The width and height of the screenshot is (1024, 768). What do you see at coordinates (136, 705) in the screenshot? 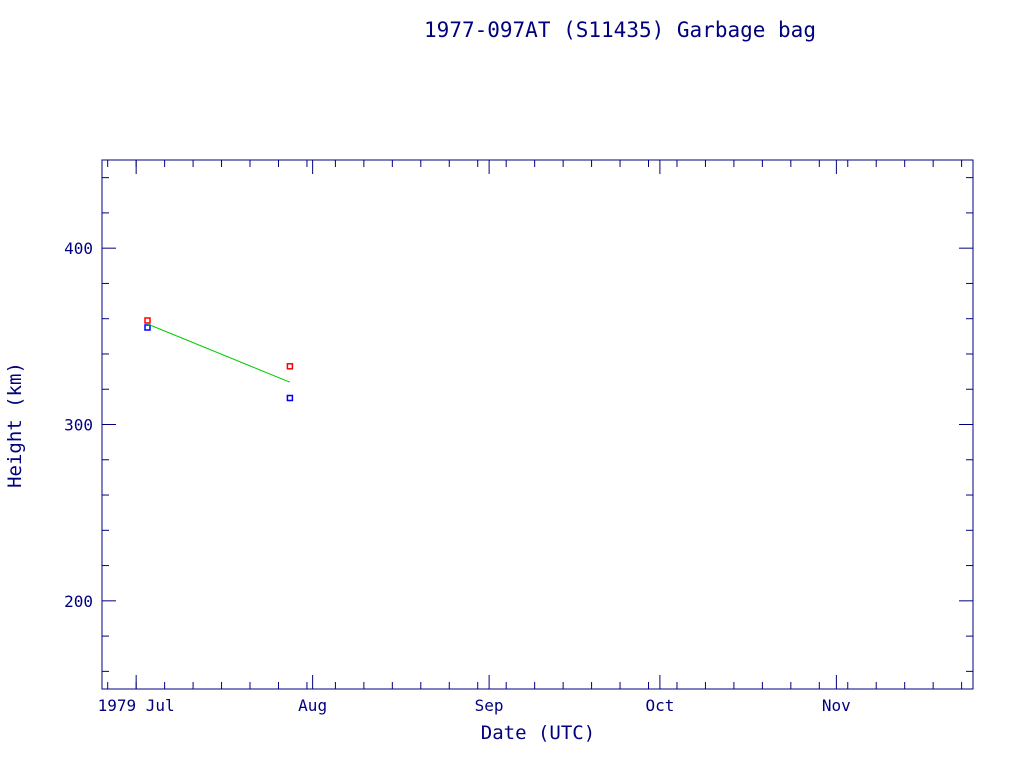
I see `x-tick-label: 1979 Jul` at bounding box center [136, 705].